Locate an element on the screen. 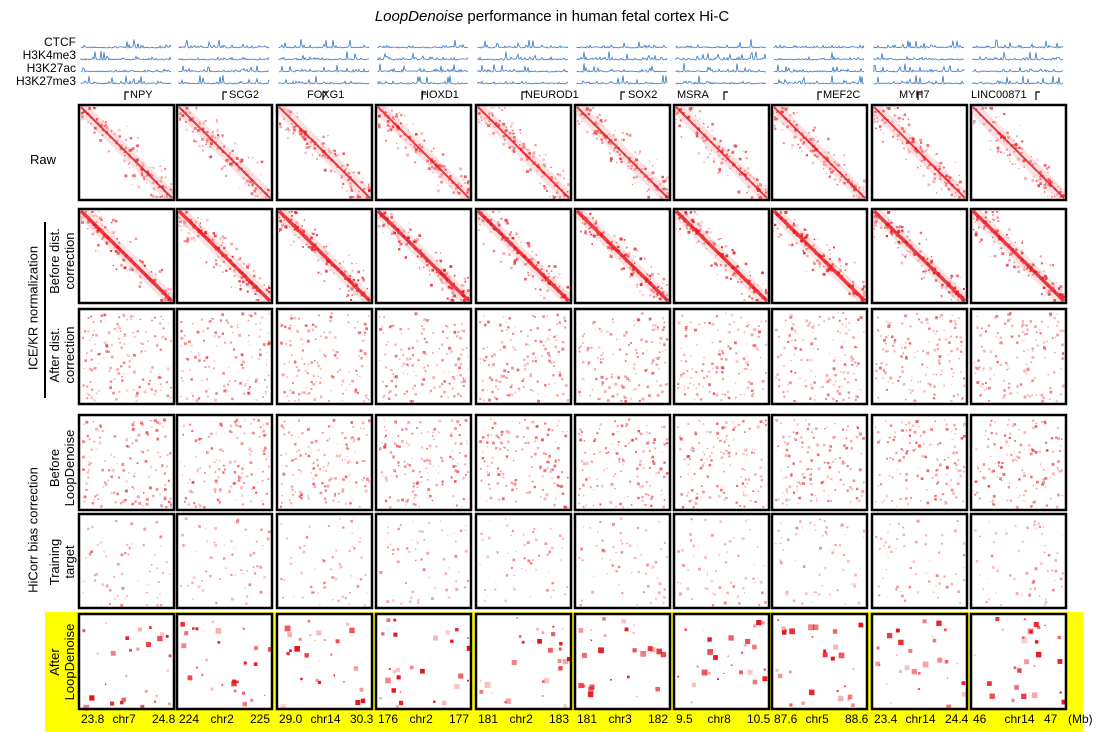  heatmap-bg is located at coordinates (423, 356).